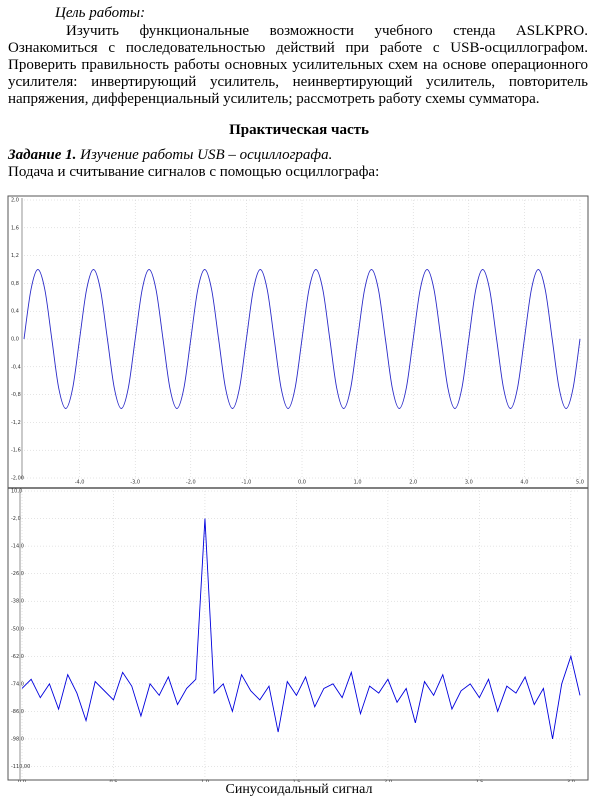 The height and width of the screenshot is (804, 598). What do you see at coordinates (15, 228) in the screenshot?
I see `y-tick-label: 1,6` at bounding box center [15, 228].